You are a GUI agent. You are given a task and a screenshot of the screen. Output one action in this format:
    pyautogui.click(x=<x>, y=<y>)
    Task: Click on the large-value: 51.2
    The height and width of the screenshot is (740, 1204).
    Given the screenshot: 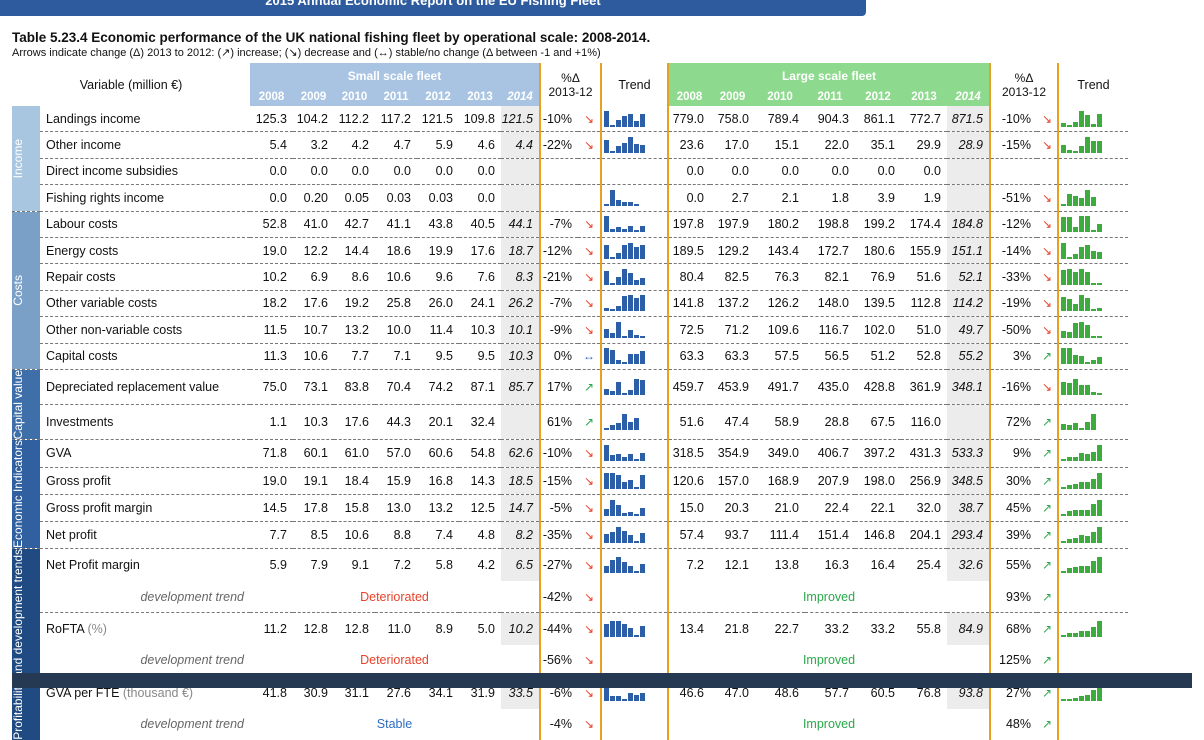 What is the action you would take?
    pyautogui.click(x=878, y=356)
    